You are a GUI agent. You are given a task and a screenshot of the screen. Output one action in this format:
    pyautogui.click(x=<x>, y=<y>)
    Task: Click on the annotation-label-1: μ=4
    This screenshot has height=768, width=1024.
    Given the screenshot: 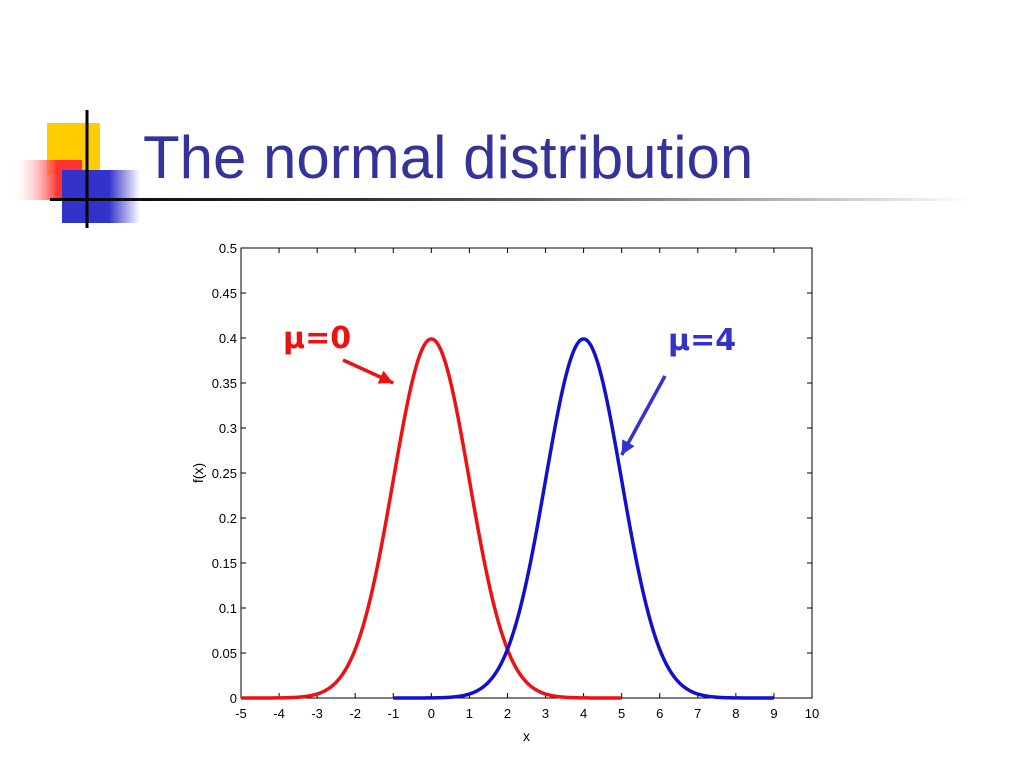 What is the action you would take?
    pyautogui.click(x=702, y=340)
    